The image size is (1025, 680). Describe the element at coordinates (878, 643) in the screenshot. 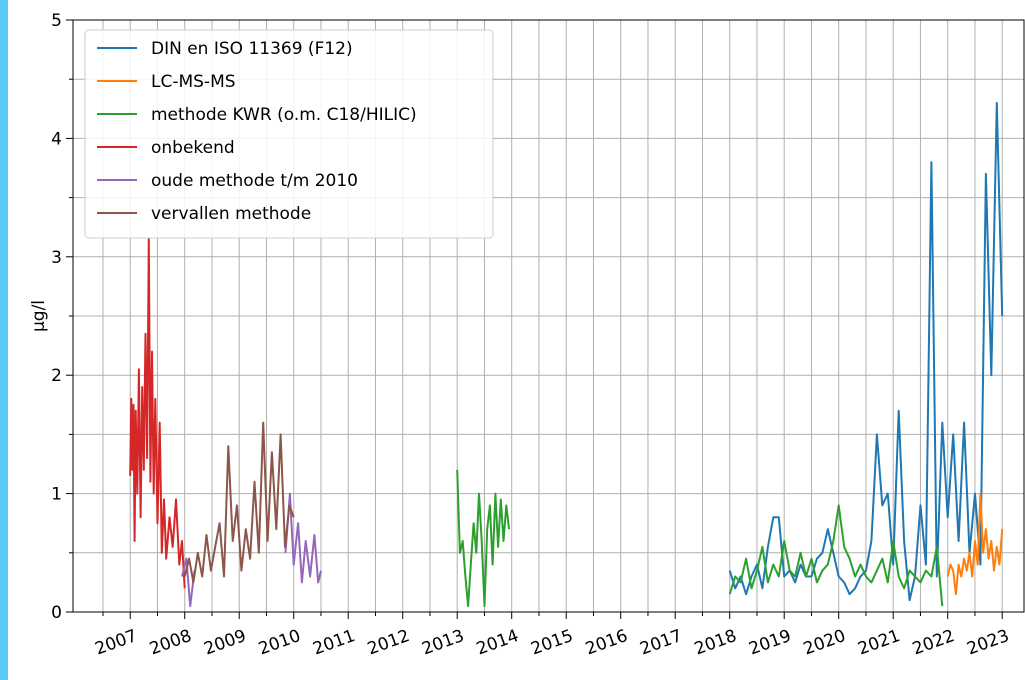

I see `x-tick-label: 2021` at that location.